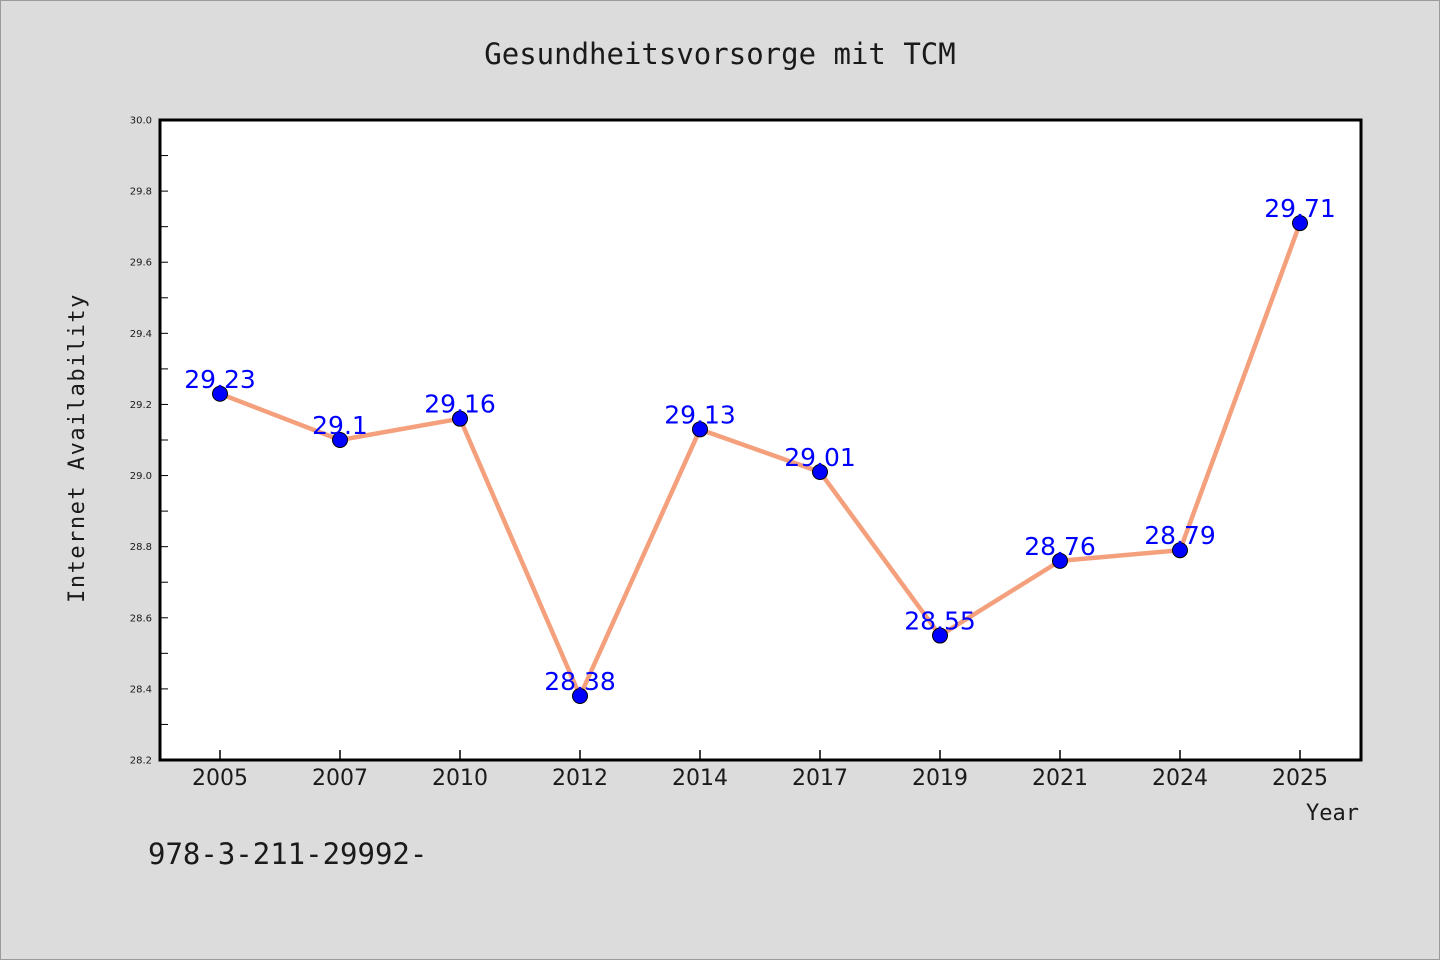  What do you see at coordinates (149, 441) in the screenshot?
I see `y-axis: 28.2 28.4 28.6 28.8 29.0 29.2 29.4 29.6 29.8 30.0` at bounding box center [149, 441].